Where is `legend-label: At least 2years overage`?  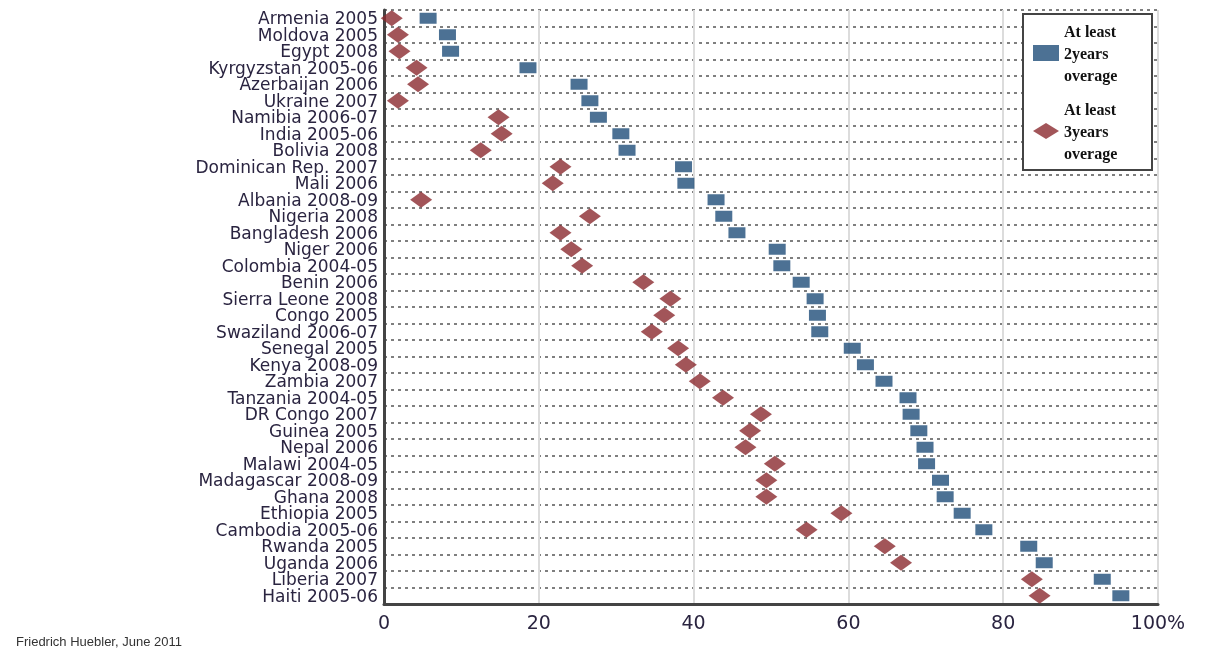 legend-label: At least 2years overage is located at coordinates (1092, 53).